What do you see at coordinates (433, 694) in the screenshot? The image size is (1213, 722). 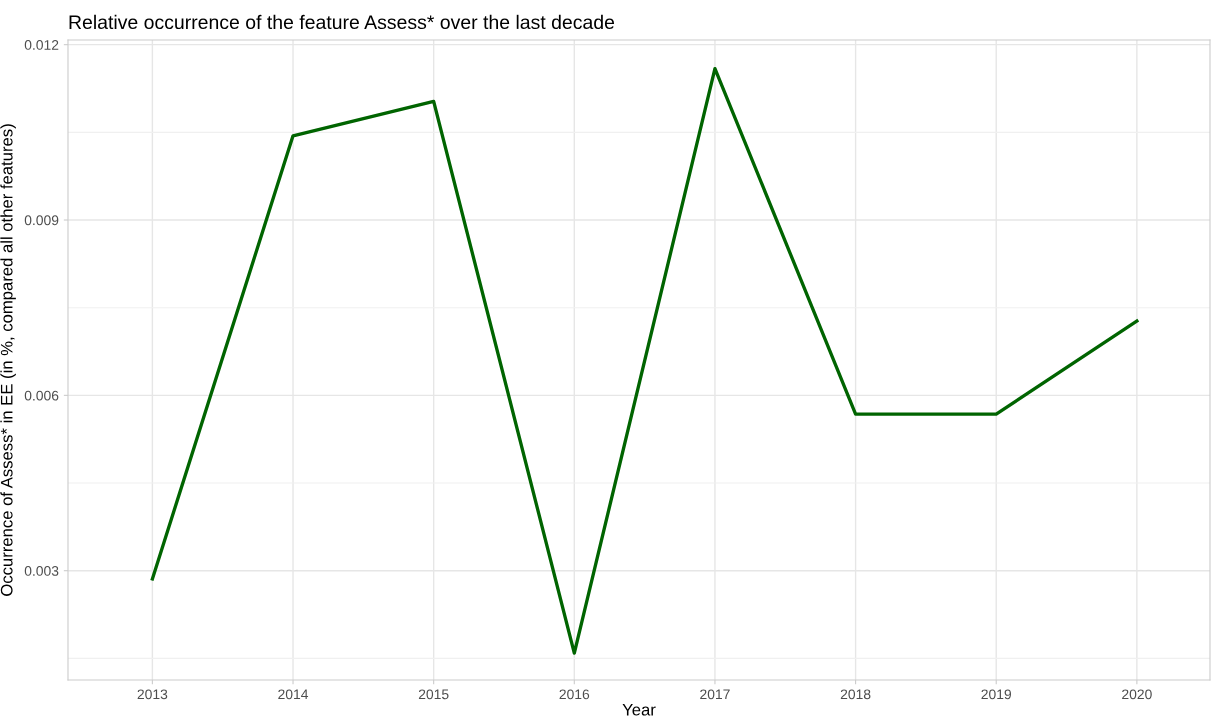 I see `x-tick-label: 2015` at bounding box center [433, 694].